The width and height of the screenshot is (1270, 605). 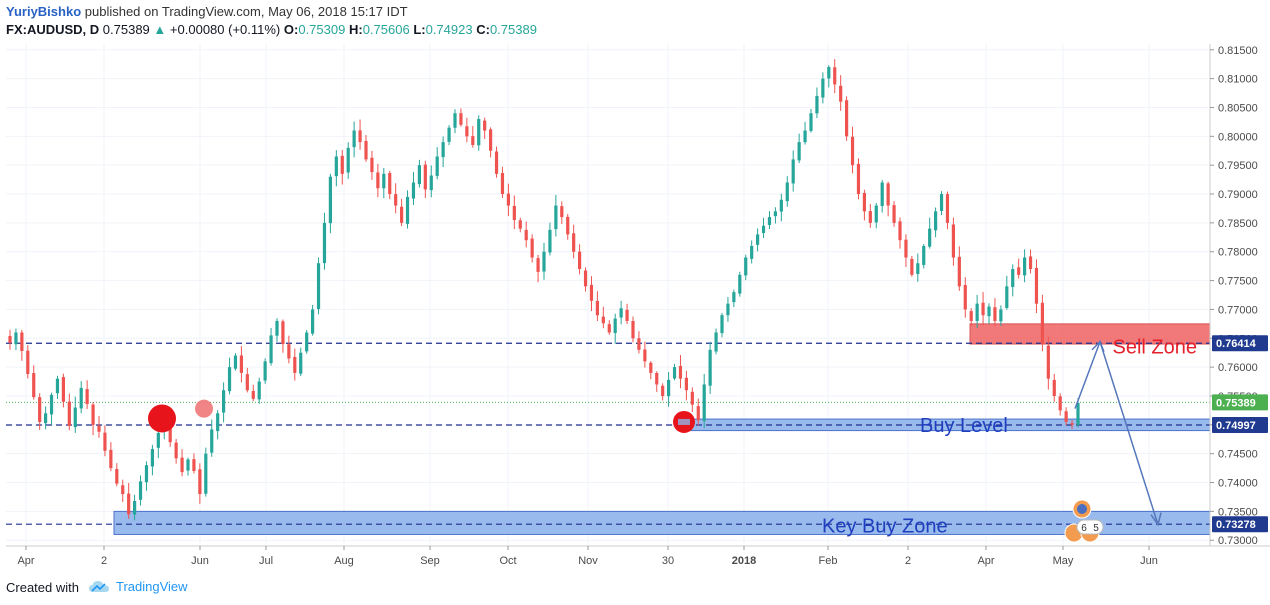 What do you see at coordinates (662, 522) in the screenshot?
I see `key-buy-zone-box` at bounding box center [662, 522].